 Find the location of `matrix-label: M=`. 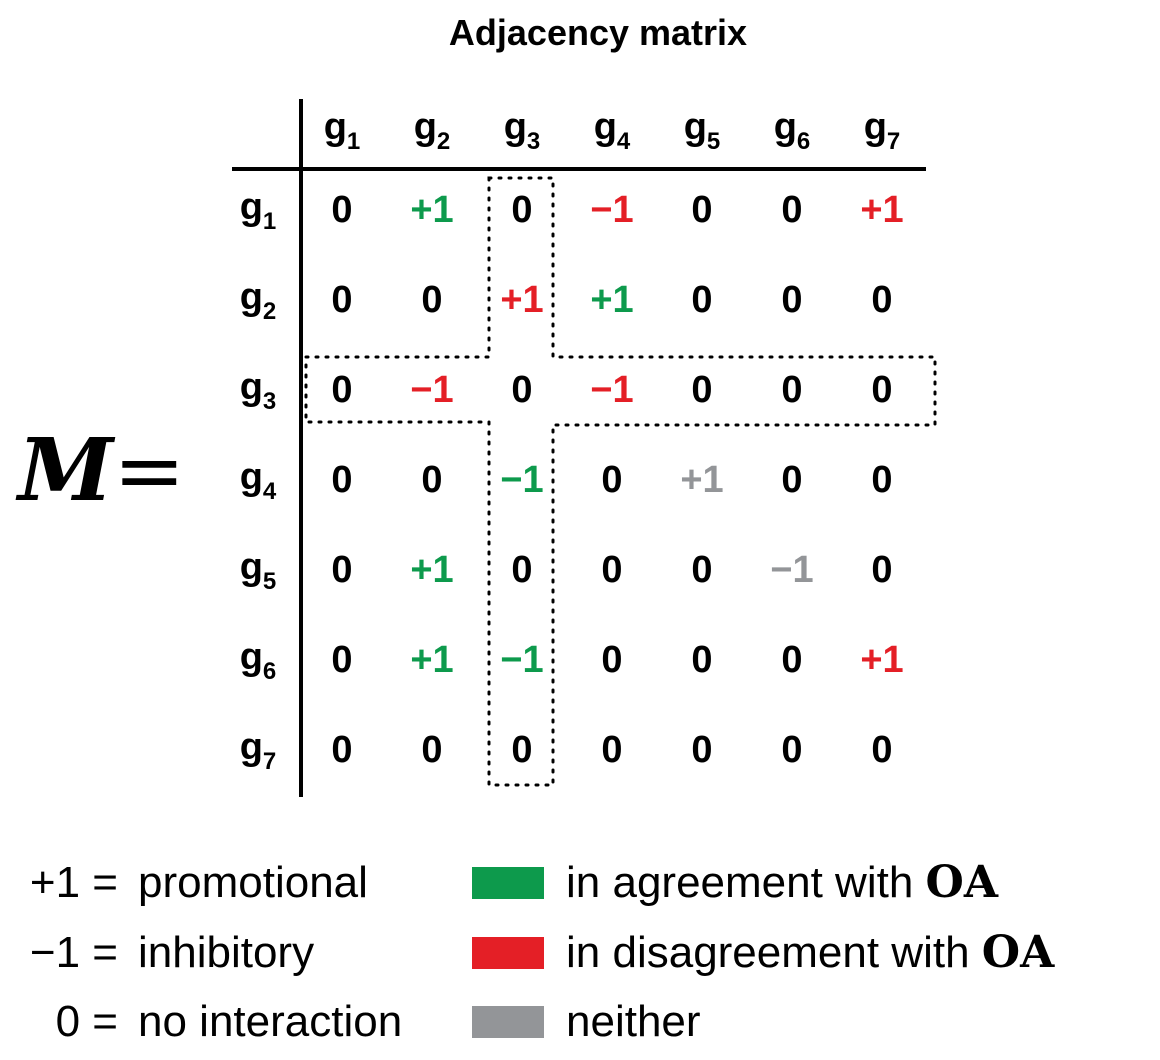

matrix-label: M= is located at coordinates (101, 471).